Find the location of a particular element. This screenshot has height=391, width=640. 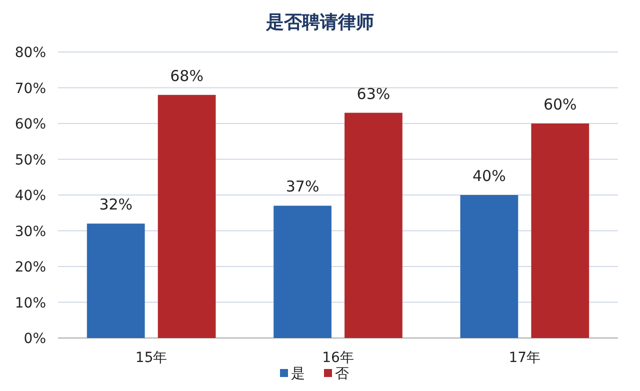

data-label: 40% is located at coordinates (489, 176).